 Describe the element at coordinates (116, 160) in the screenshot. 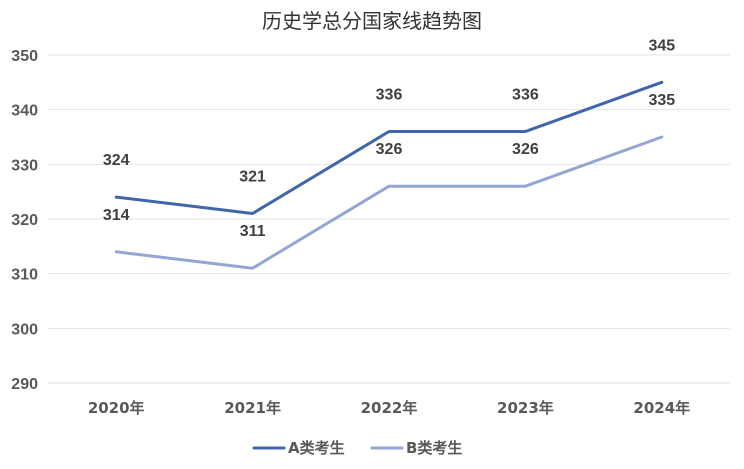

I see `data-label: 324` at that location.